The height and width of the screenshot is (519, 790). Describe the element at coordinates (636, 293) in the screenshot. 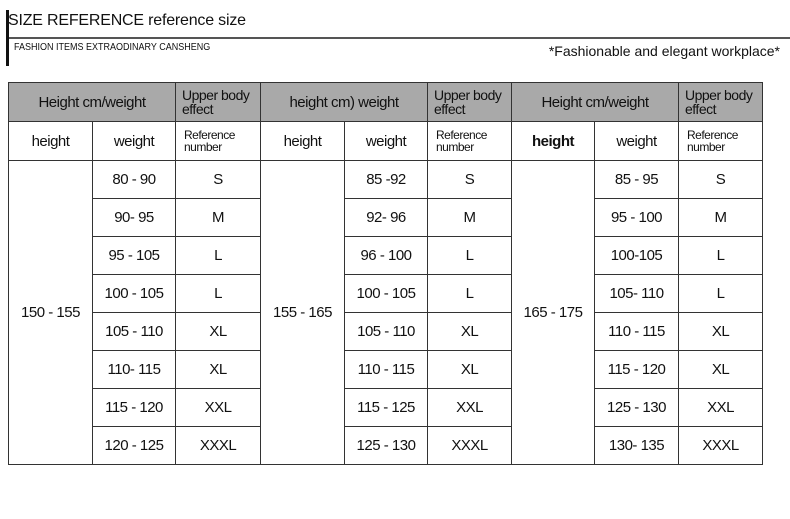

I see `weight-cell: 105- 110` at that location.